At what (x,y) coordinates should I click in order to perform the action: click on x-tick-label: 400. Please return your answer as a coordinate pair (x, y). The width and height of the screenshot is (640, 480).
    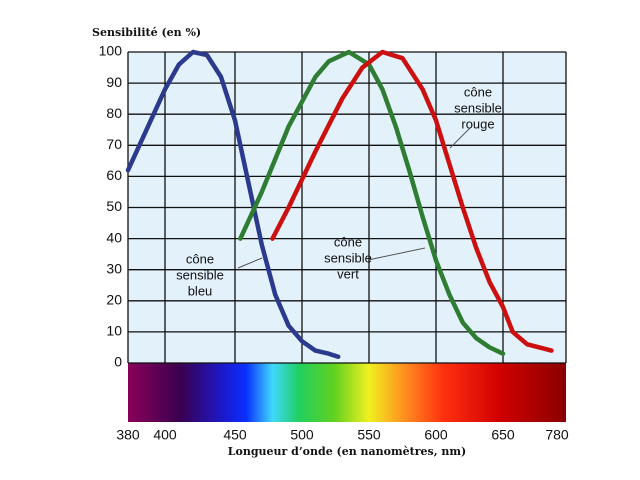
    Looking at the image, I should click on (165, 435).